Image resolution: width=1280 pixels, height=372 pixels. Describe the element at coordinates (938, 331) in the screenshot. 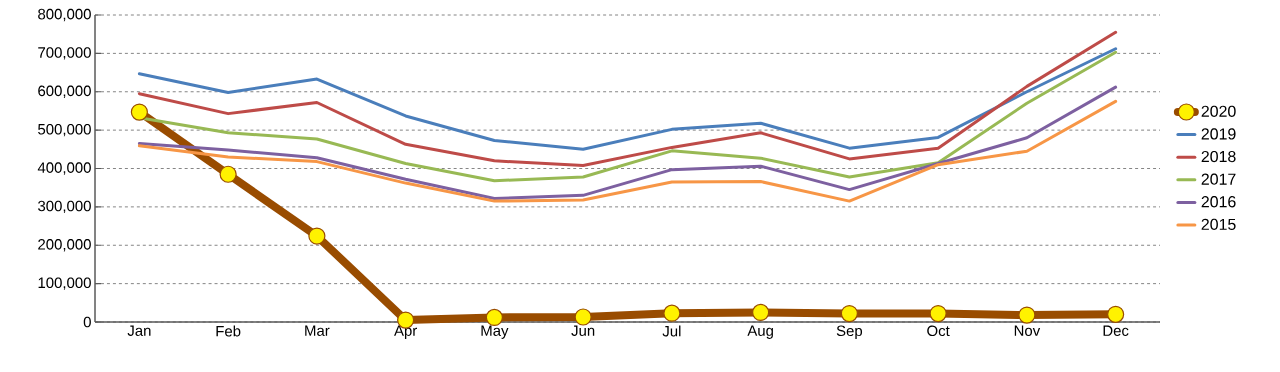

I see `x-tick-label: Oct` at that location.